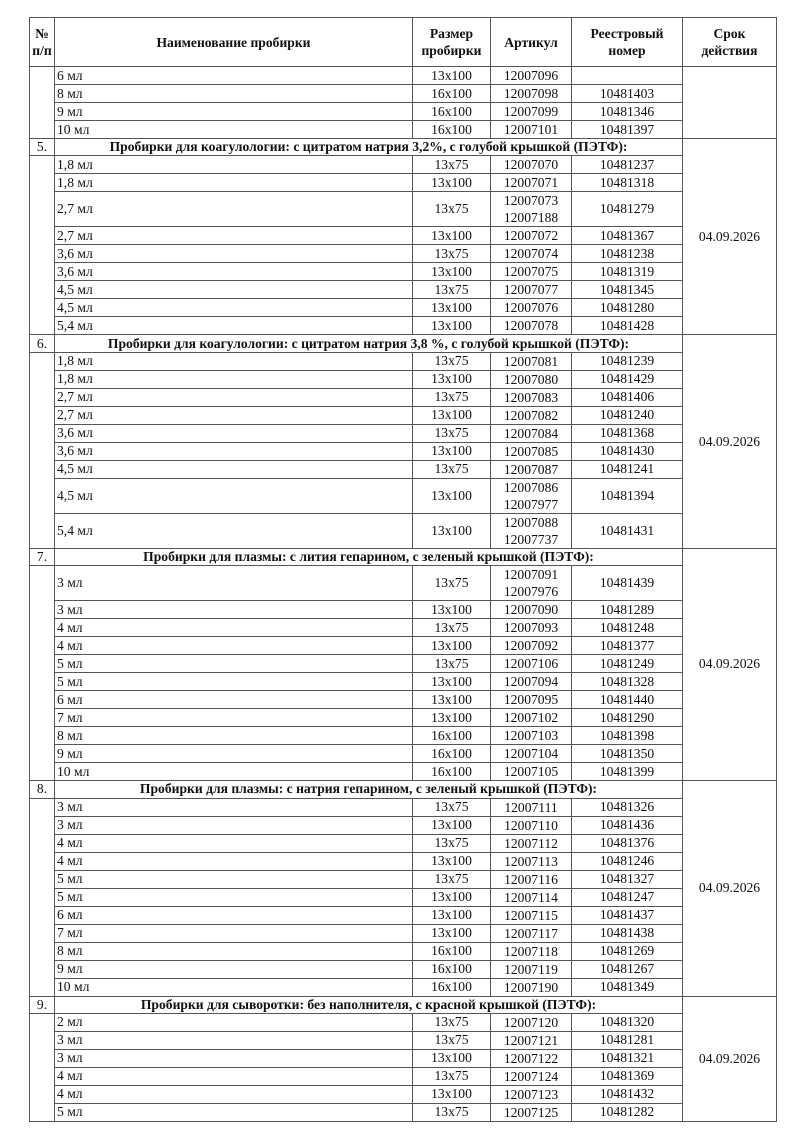  I want to click on table-row: 10 мл 16x100 12007105 10481399, so click(403, 772).